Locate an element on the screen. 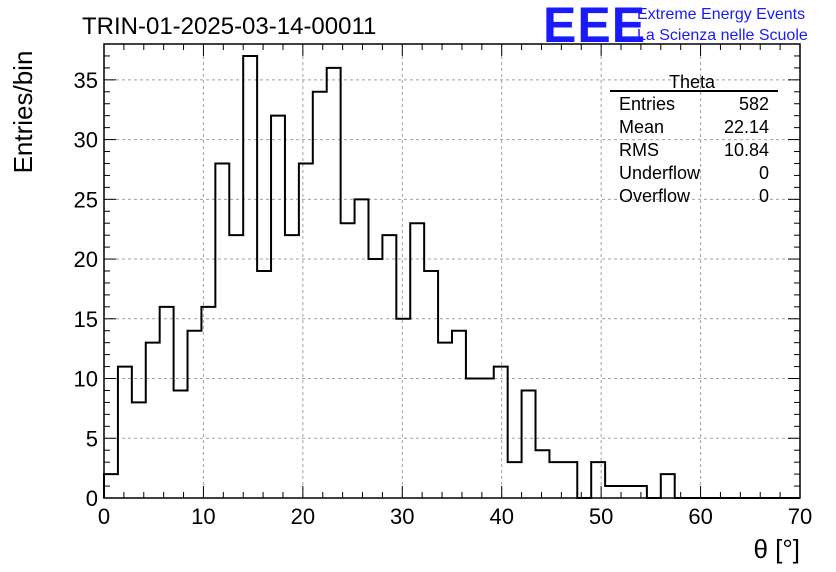  stats-value: 22.14 is located at coordinates (746, 127).